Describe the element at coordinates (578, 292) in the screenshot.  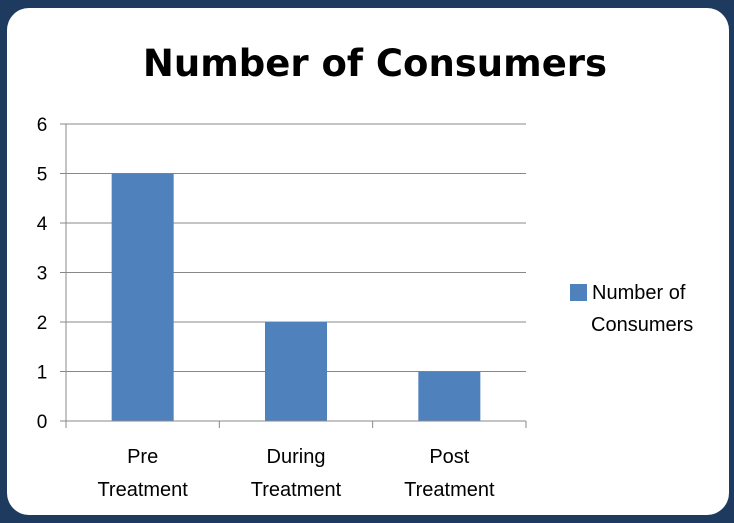
I see `legend-swatch` at that location.